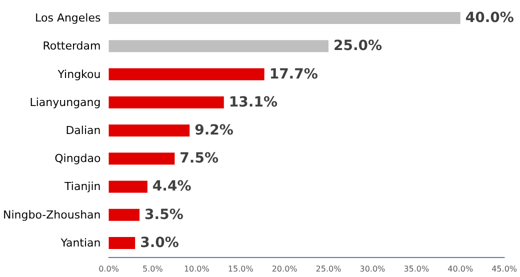  Describe the element at coordinates (357, 46) in the screenshot. I see `data-label: 25.0%` at that location.